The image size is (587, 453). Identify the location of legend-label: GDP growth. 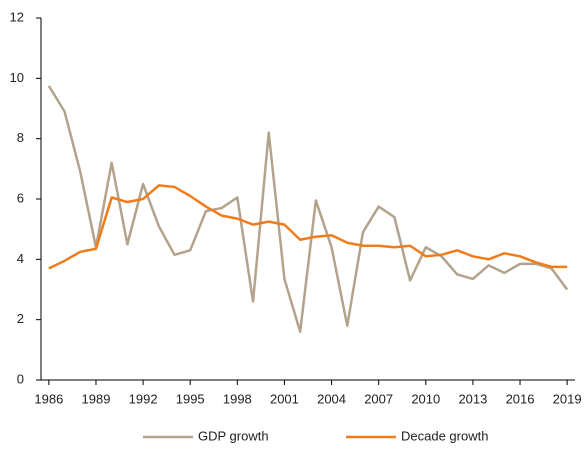
(233, 435).